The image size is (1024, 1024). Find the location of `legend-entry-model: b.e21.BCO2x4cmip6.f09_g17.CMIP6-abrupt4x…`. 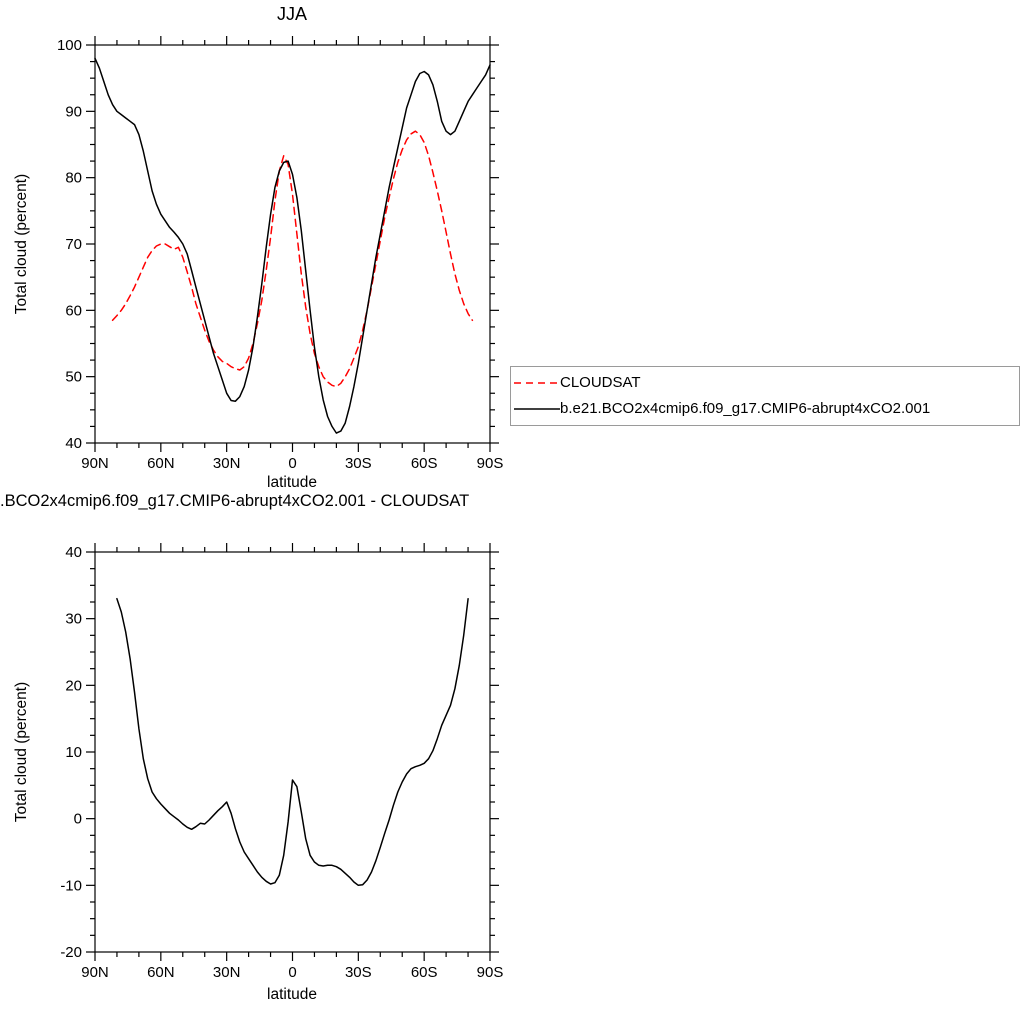

legend-entry-model: b.e21.BCO2x4cmip6.f09_g17.CMIP6-abrupt4x… is located at coordinates (765, 409).